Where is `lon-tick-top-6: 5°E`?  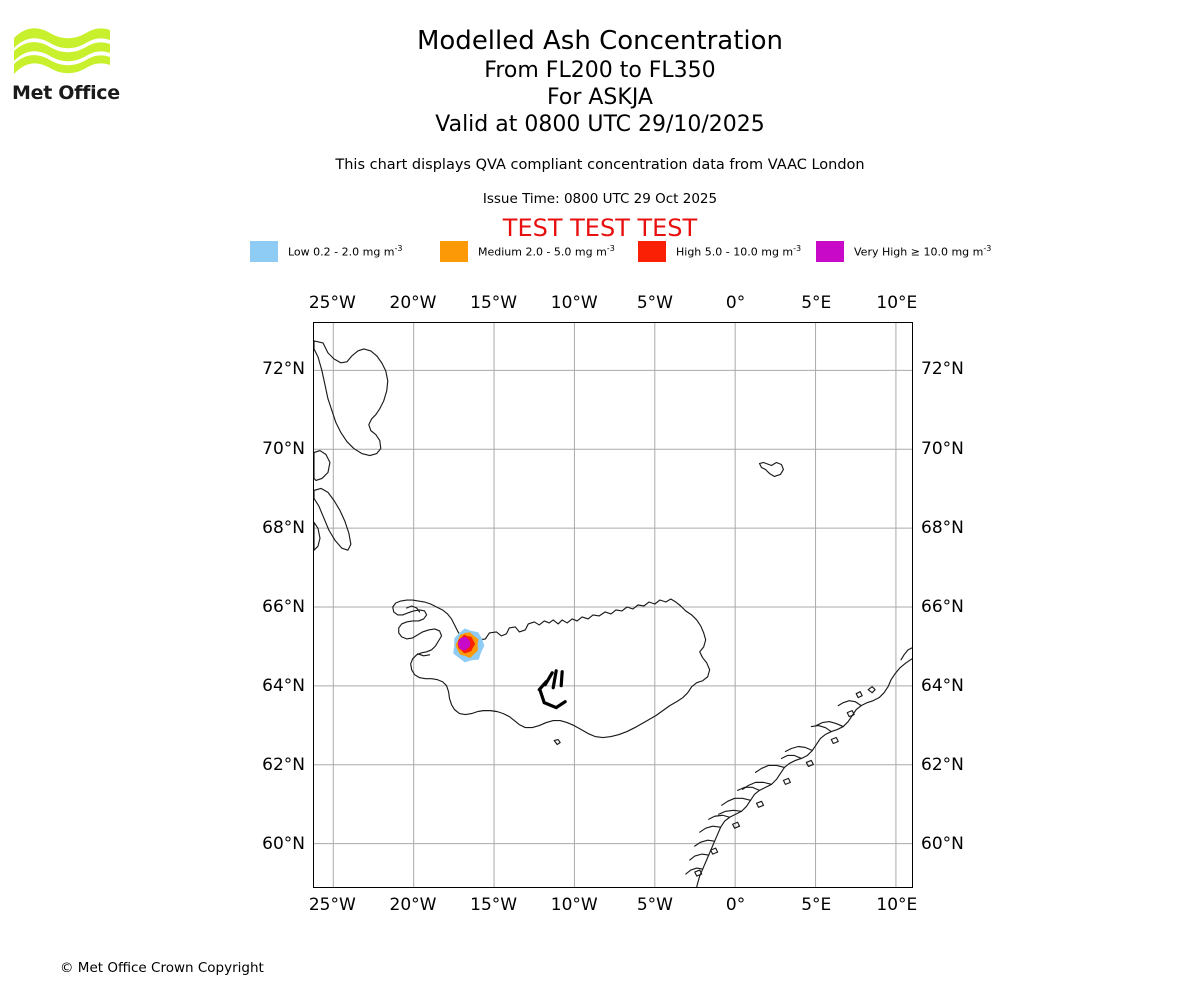 lon-tick-top-6: 5°E is located at coordinates (816, 303).